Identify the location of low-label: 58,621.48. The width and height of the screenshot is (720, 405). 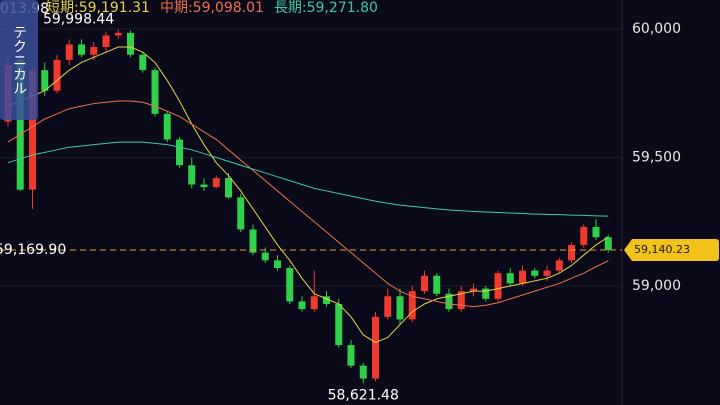
(363, 395).